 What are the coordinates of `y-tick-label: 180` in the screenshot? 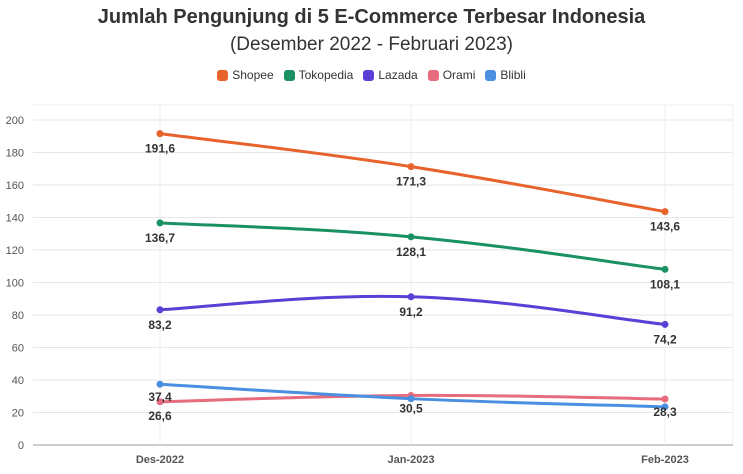 It's located at (15, 154).